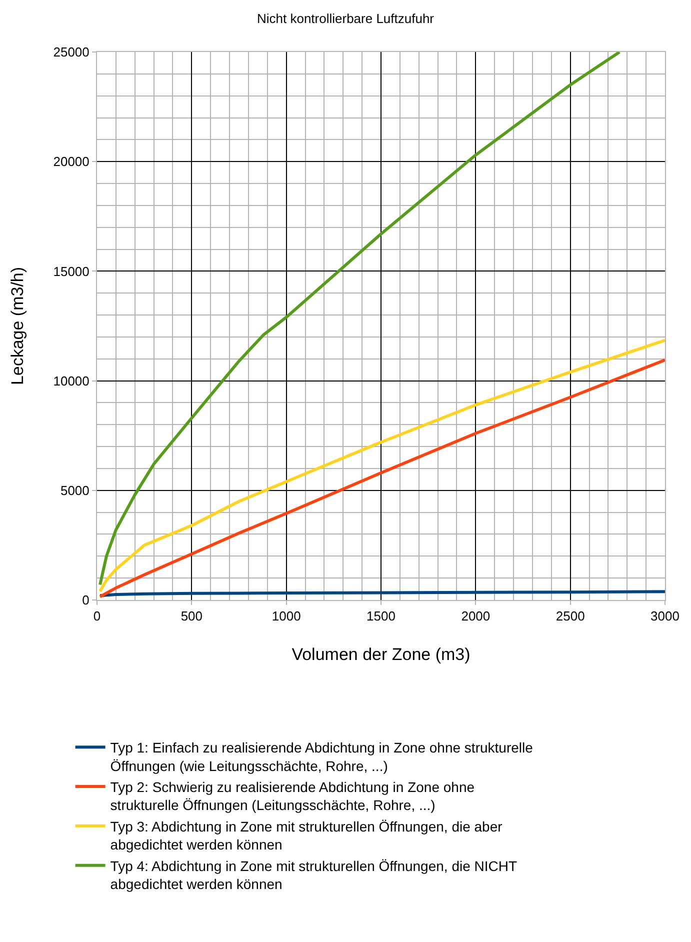  Describe the element at coordinates (475, 616) in the screenshot. I see `x-tick-label: 2000` at that location.